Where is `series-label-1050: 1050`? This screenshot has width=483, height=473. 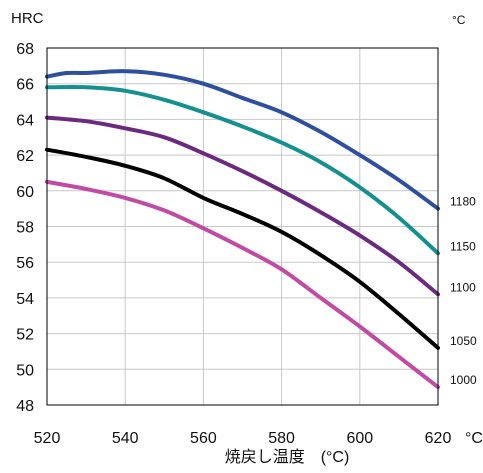 series-label-1050: 1050 is located at coordinates (463, 341).